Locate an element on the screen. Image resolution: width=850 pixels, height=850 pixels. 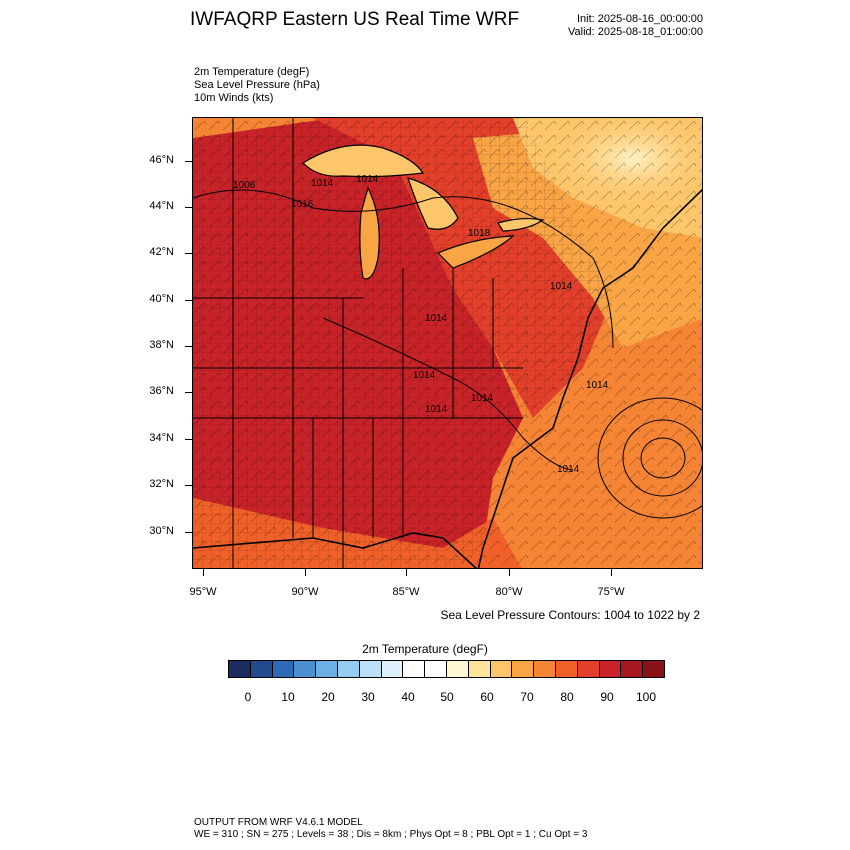
colorbar-tick-label: 30 is located at coordinates (368, 697).